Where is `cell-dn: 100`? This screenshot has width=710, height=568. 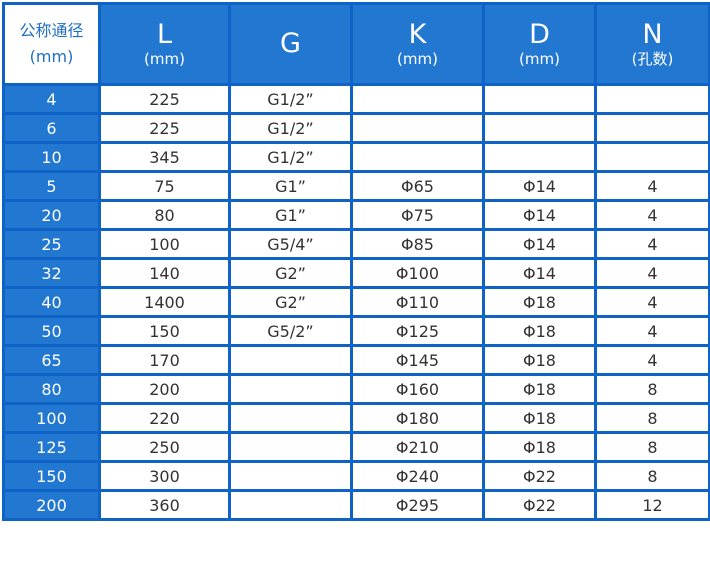
cell-dn: 100 is located at coordinates (51, 418).